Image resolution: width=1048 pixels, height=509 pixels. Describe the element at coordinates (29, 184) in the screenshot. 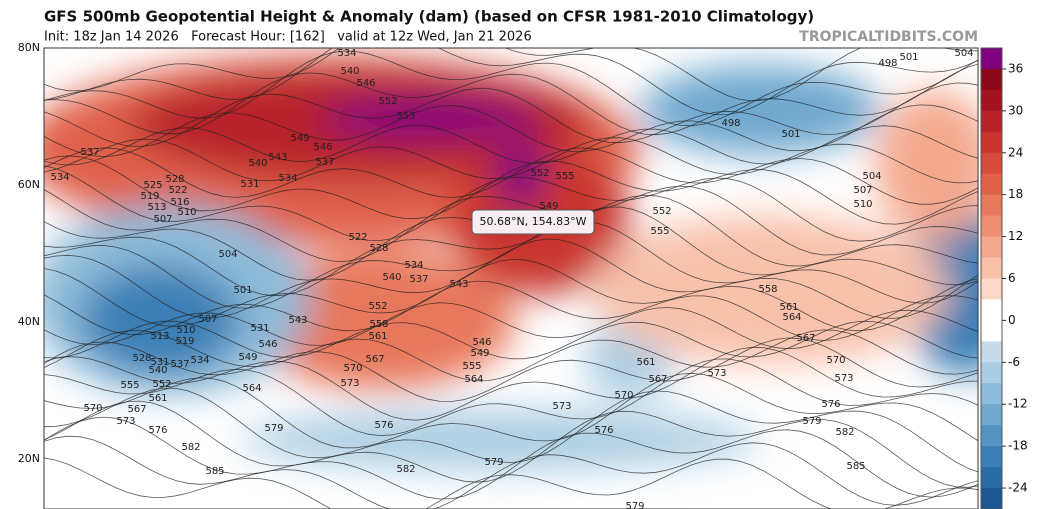

I see `latitude-label: 60N` at that location.